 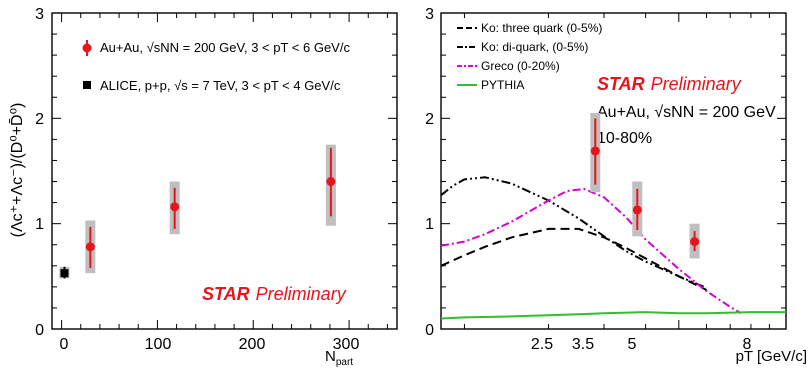 What do you see at coordinates (429, 330) in the screenshot?
I see `right-y-tick-label: 0` at bounding box center [429, 330].